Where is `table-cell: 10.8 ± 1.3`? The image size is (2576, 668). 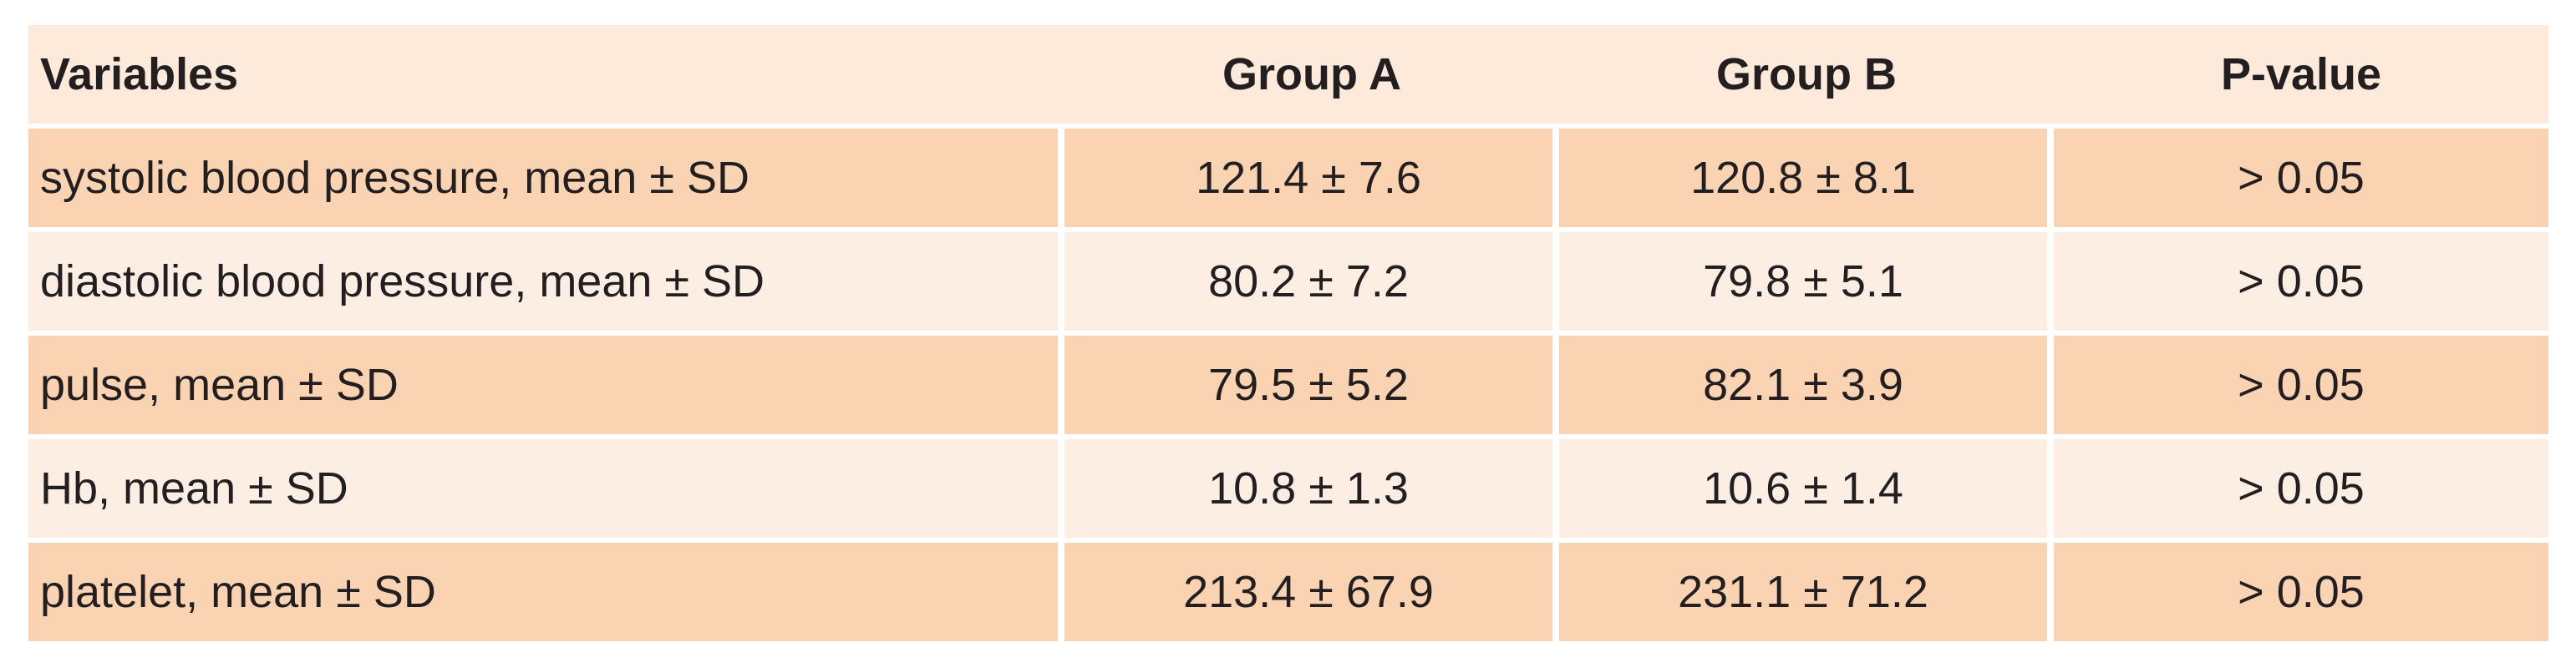 table-cell: 10.8 ± 1.3 is located at coordinates (1311, 491).